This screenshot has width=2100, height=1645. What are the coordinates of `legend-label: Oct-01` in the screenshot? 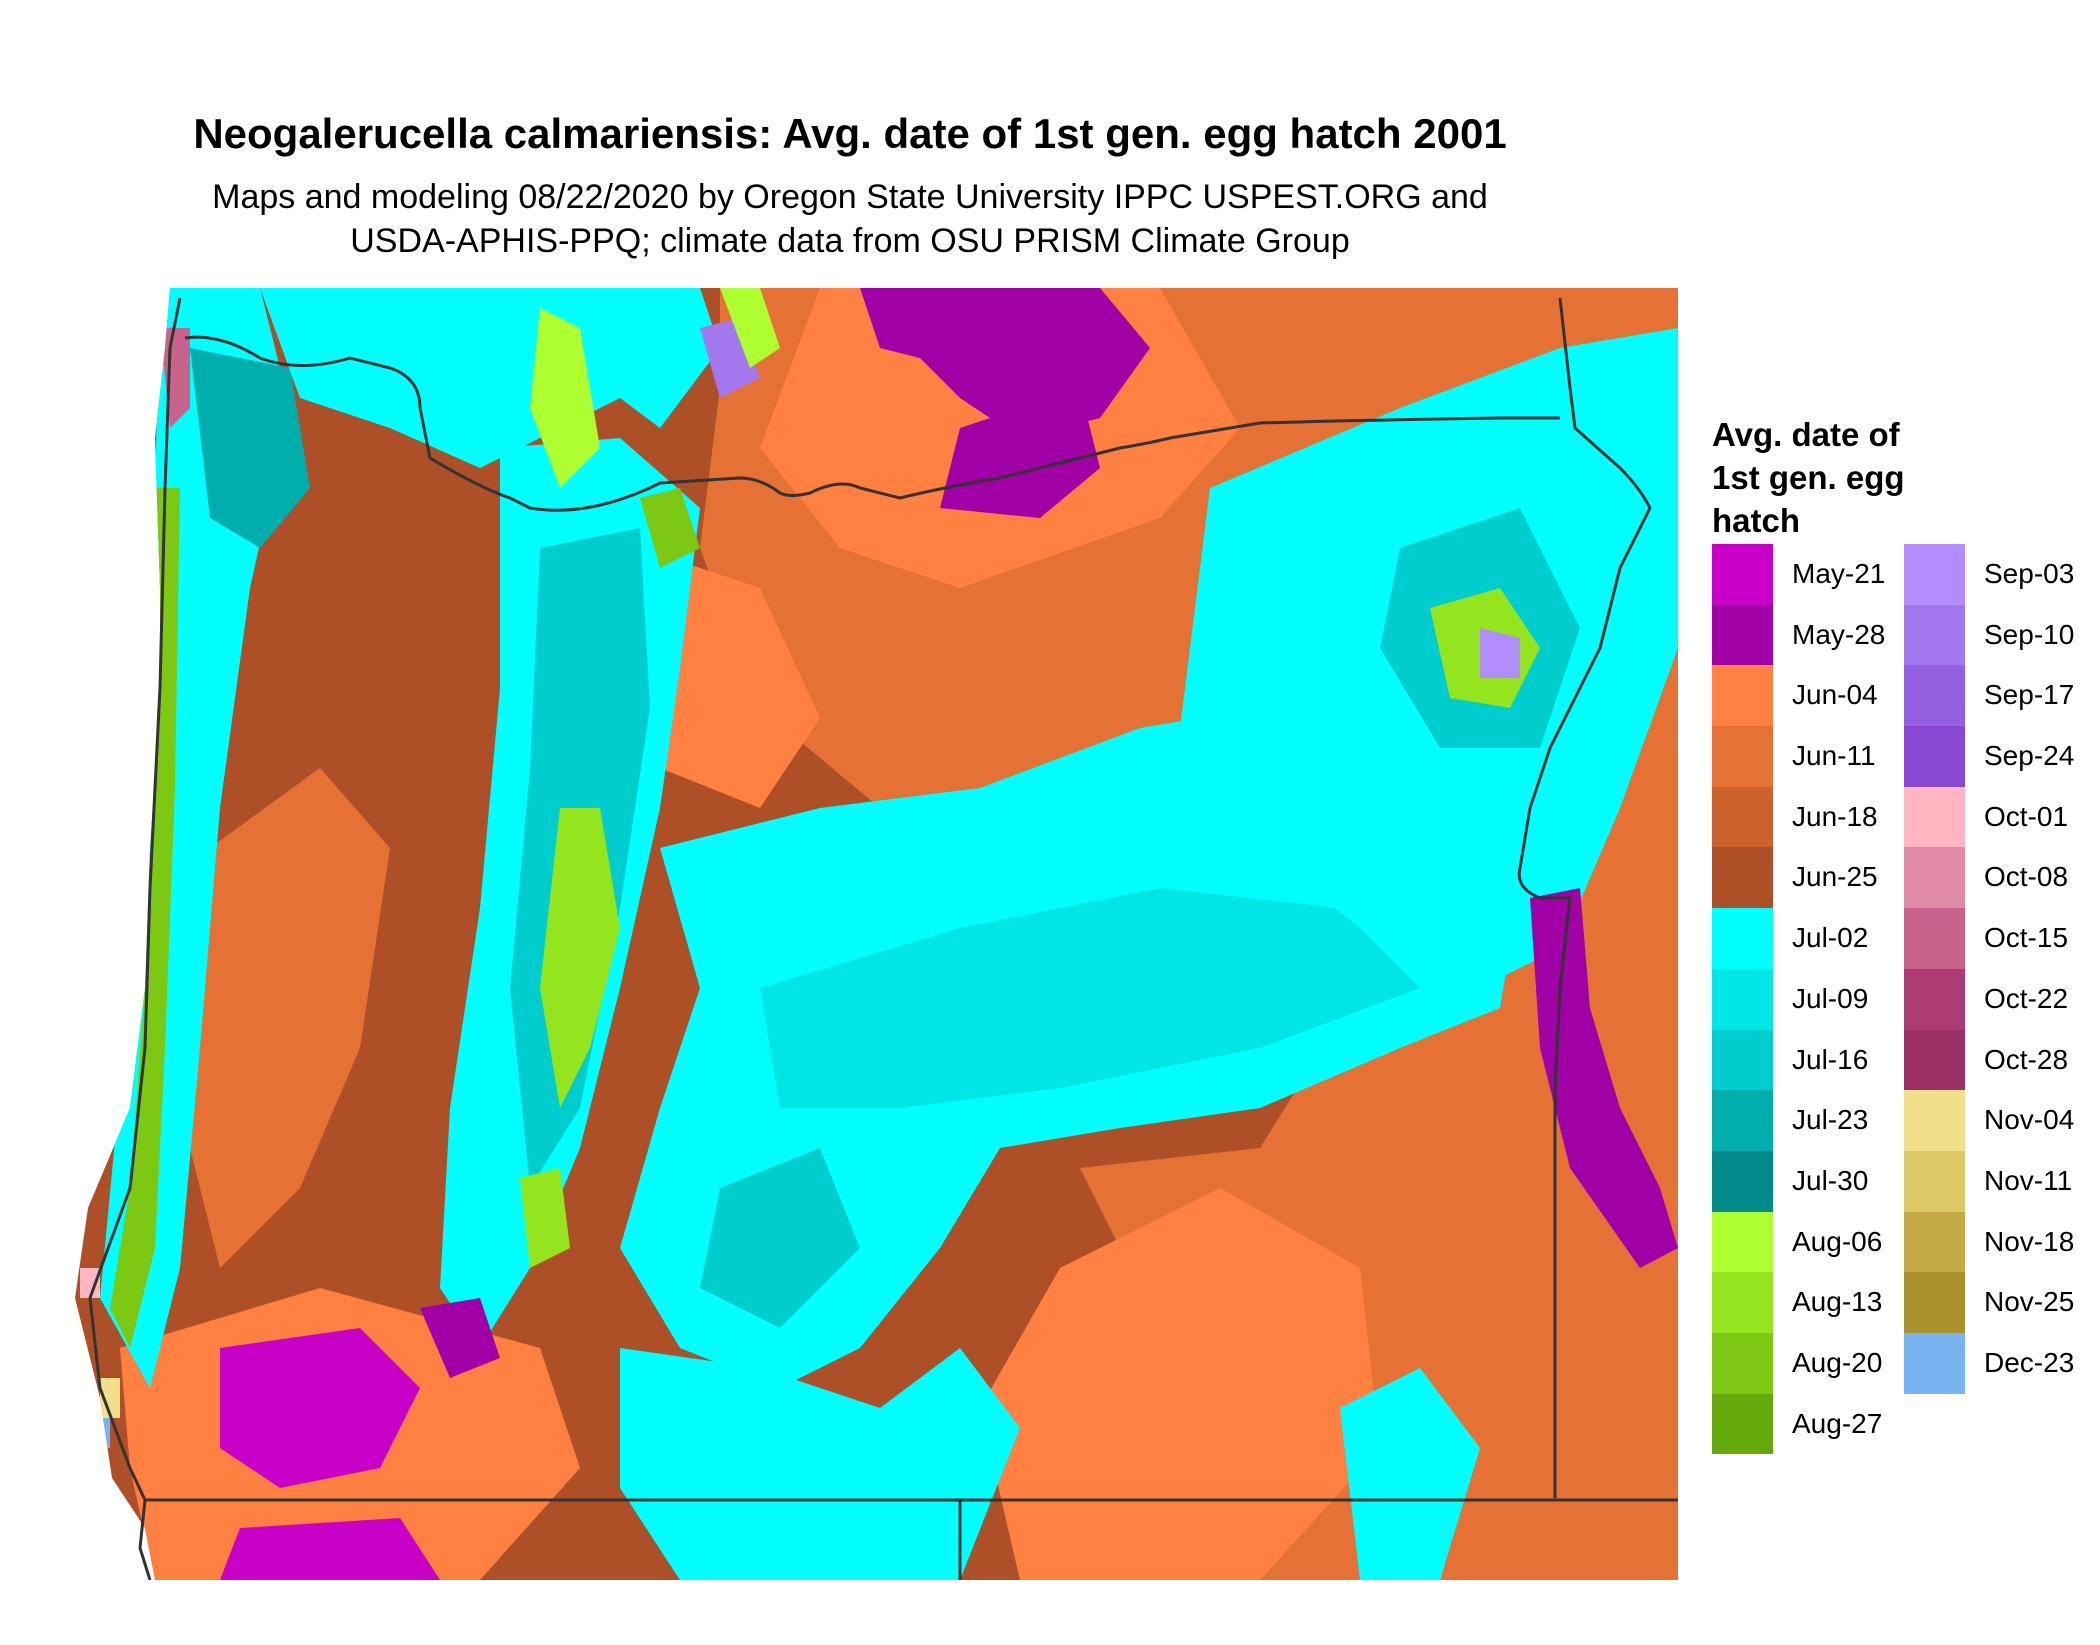 It's located at (2026, 816).